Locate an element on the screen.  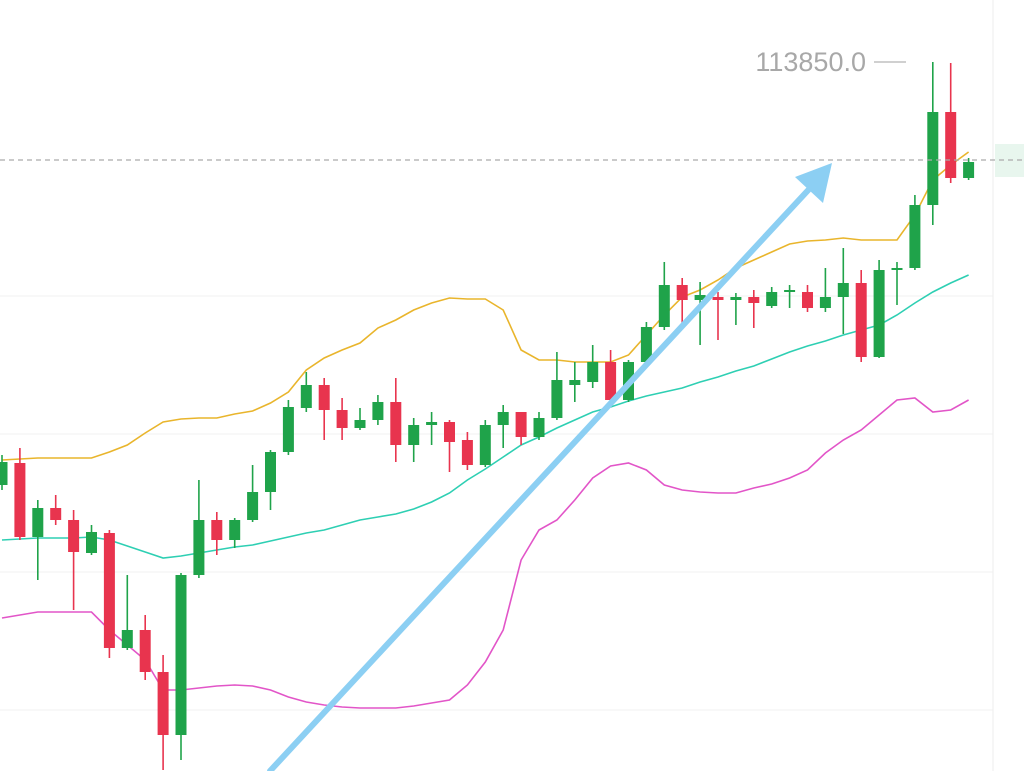
high-label: 113850.0 is located at coordinates (810, 62).